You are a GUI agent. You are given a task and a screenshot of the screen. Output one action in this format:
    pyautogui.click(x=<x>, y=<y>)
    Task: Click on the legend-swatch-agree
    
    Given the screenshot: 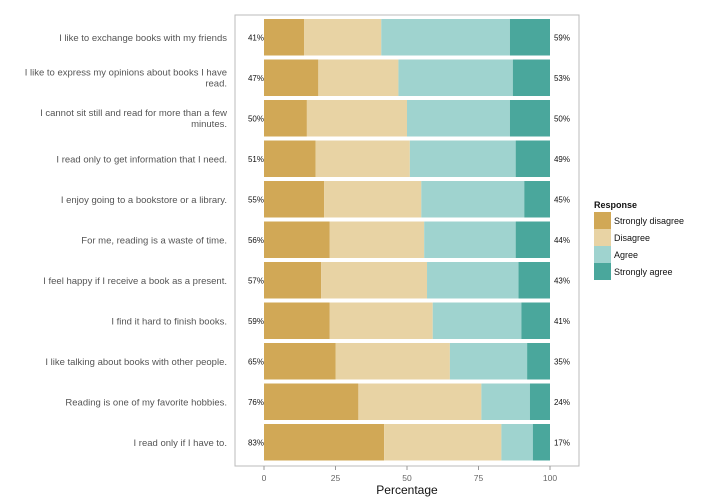 What is the action you would take?
    pyautogui.click(x=602, y=254)
    